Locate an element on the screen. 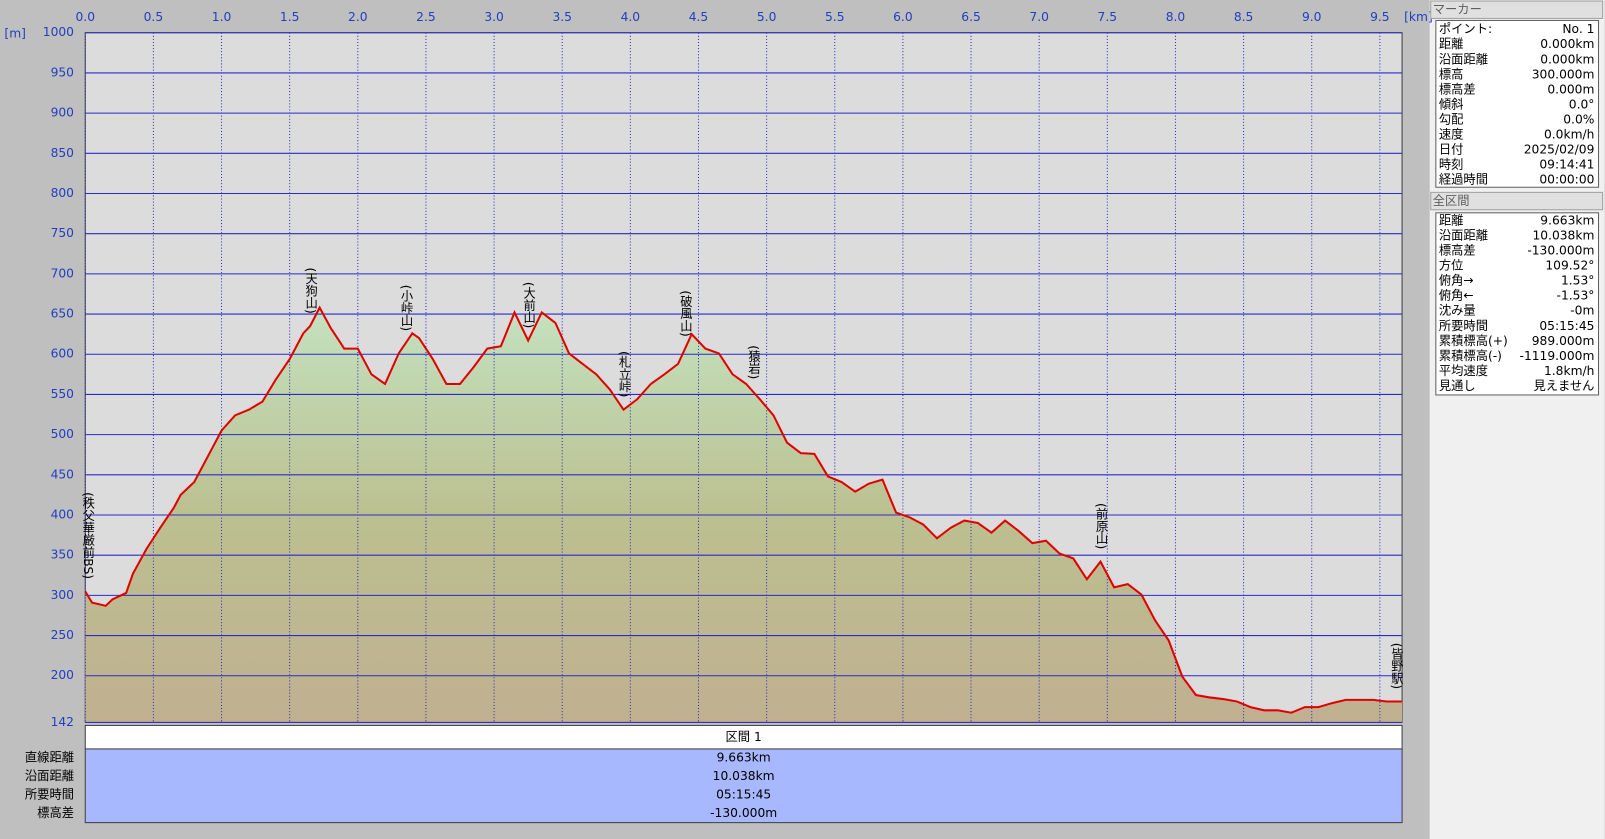 The image size is (1605, 839). panel-key: 勾配 is located at coordinates (1451, 119).